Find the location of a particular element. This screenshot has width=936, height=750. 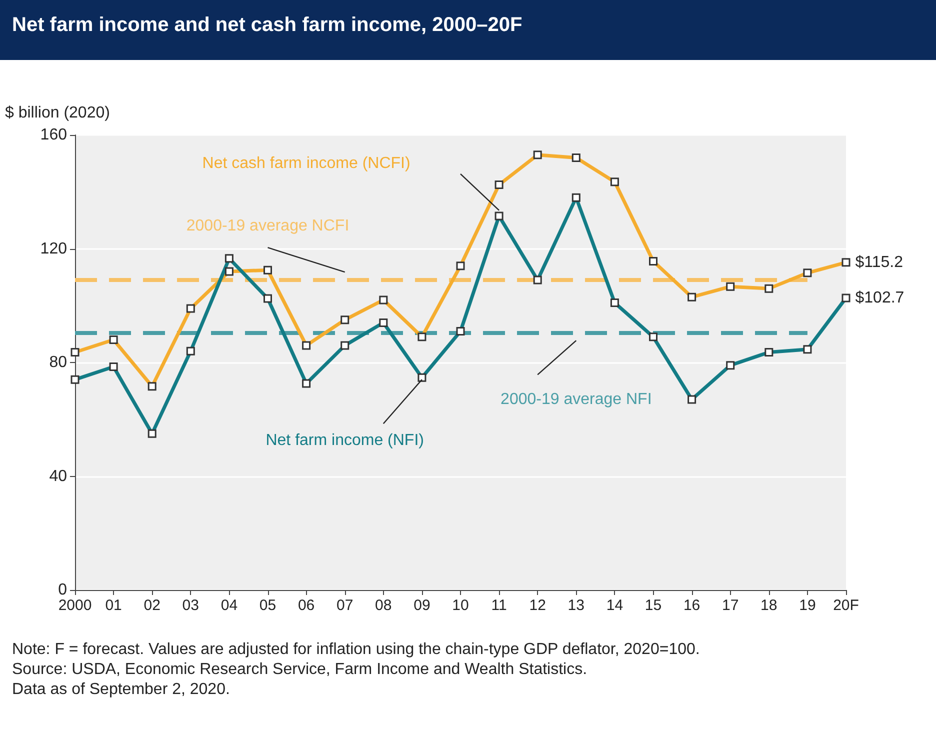

text: Data as of September 2, 2020. is located at coordinates (121, 690).